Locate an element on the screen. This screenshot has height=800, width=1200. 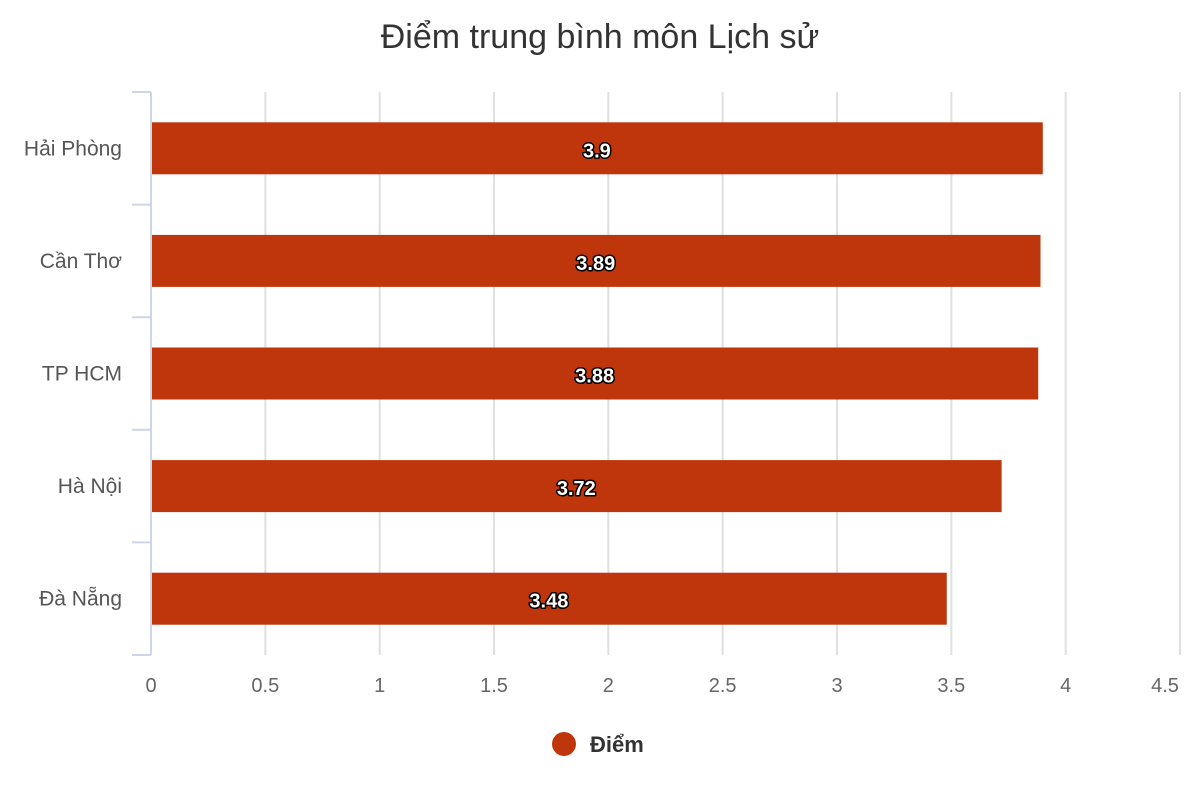
x-tick-label: 2 is located at coordinates (608, 686).